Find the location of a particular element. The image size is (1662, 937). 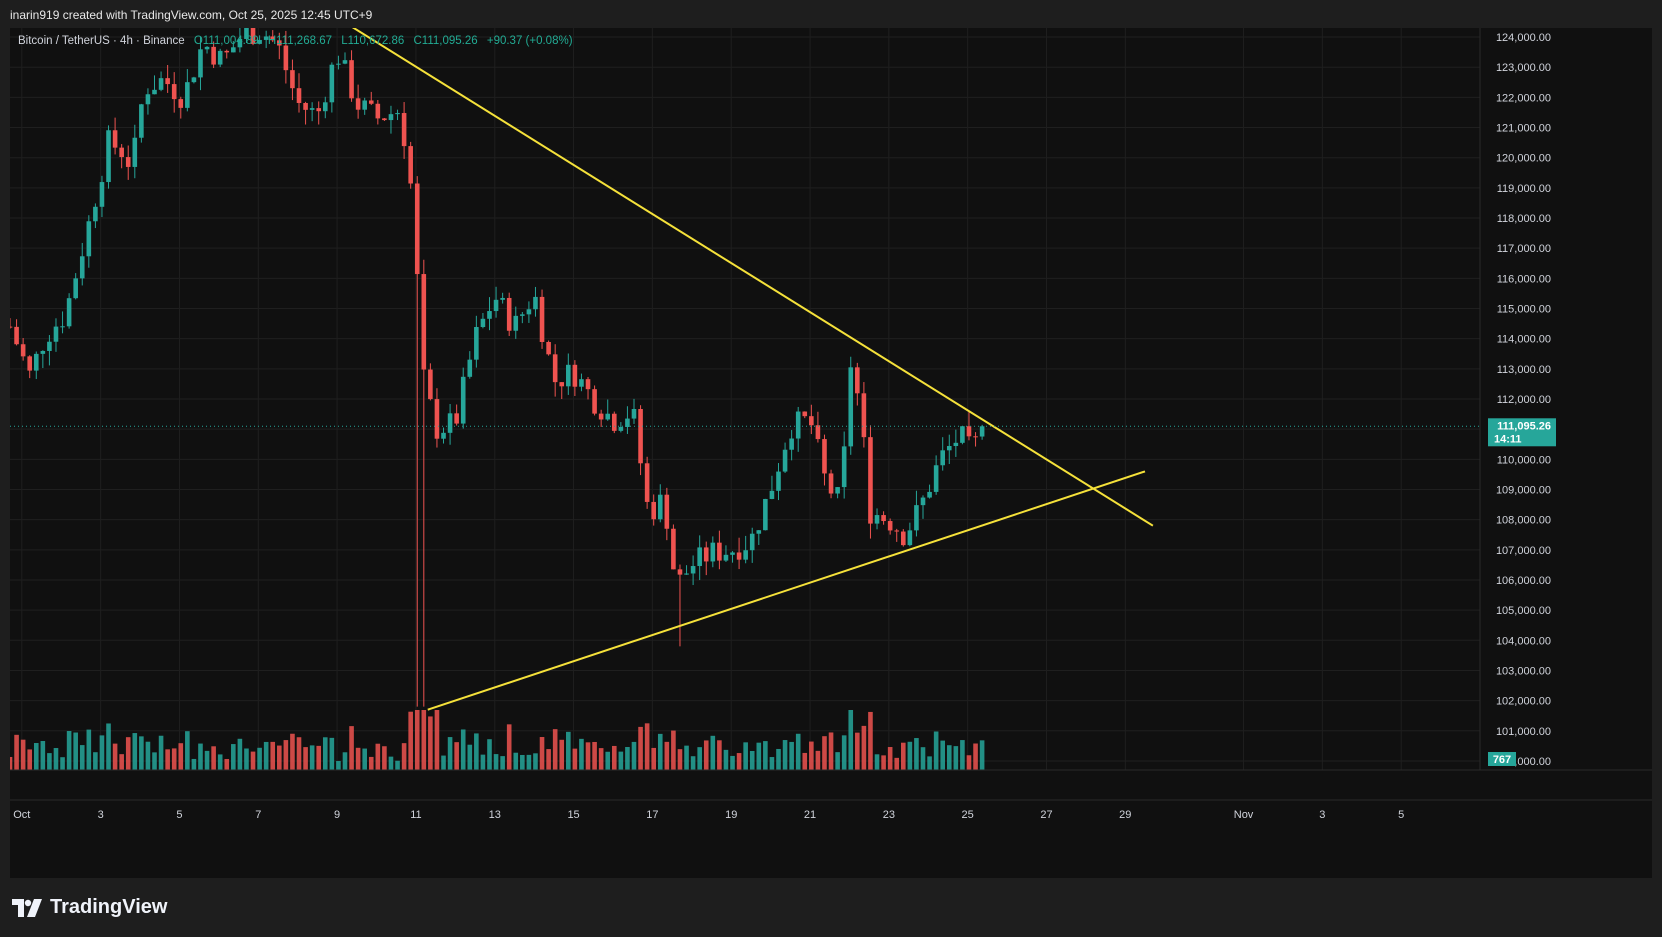

price-scale-background is located at coordinates (1566, 399).